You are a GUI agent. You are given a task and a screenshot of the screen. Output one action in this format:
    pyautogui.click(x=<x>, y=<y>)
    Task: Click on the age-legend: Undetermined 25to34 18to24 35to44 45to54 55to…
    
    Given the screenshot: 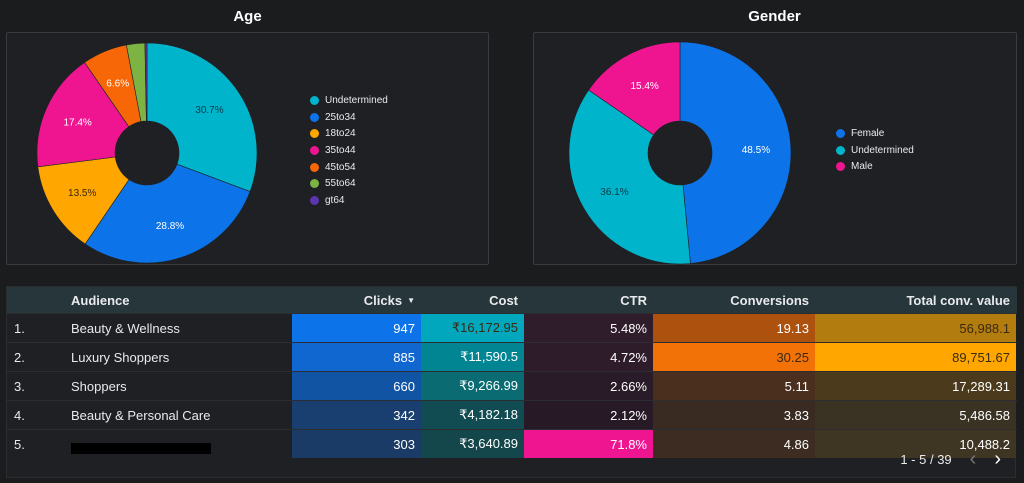 What is the action you would take?
    pyautogui.click(x=349, y=150)
    